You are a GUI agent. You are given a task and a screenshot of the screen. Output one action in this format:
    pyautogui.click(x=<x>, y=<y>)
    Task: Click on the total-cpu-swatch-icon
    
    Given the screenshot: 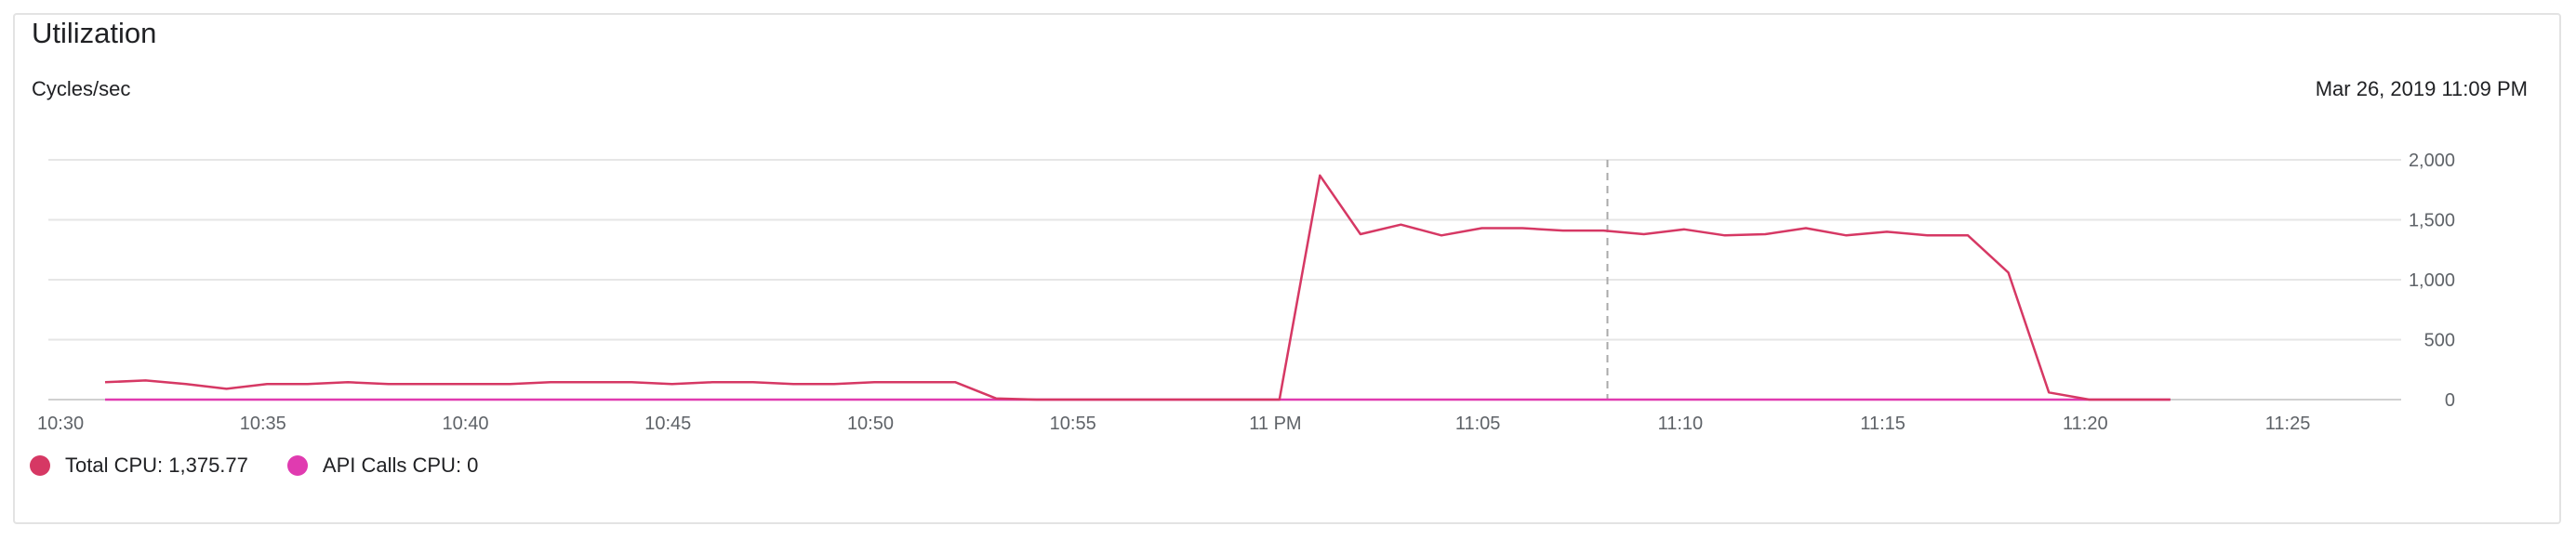 What is the action you would take?
    pyautogui.click(x=40, y=466)
    